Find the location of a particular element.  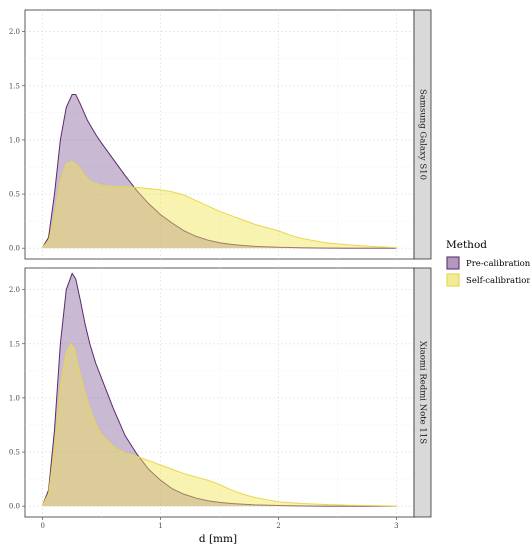

density-line-self-calibration is located at coordinates (219, 205).